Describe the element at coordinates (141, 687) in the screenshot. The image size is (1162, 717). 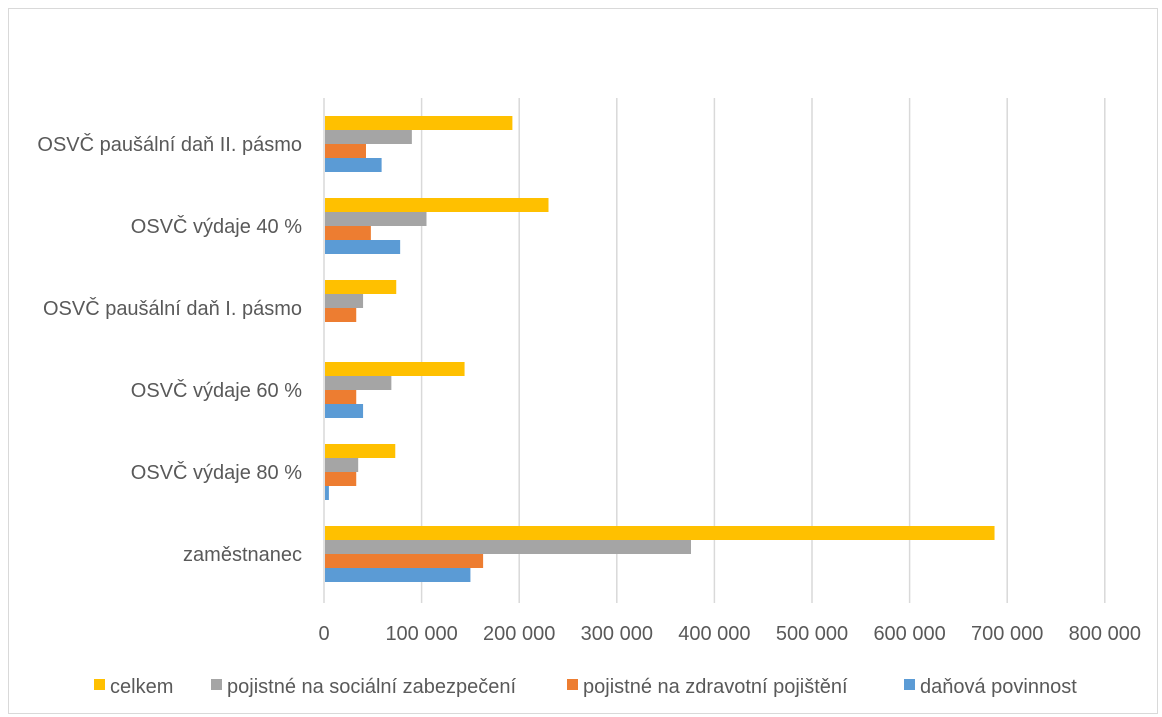
I see `legend-label: celkem` at that location.